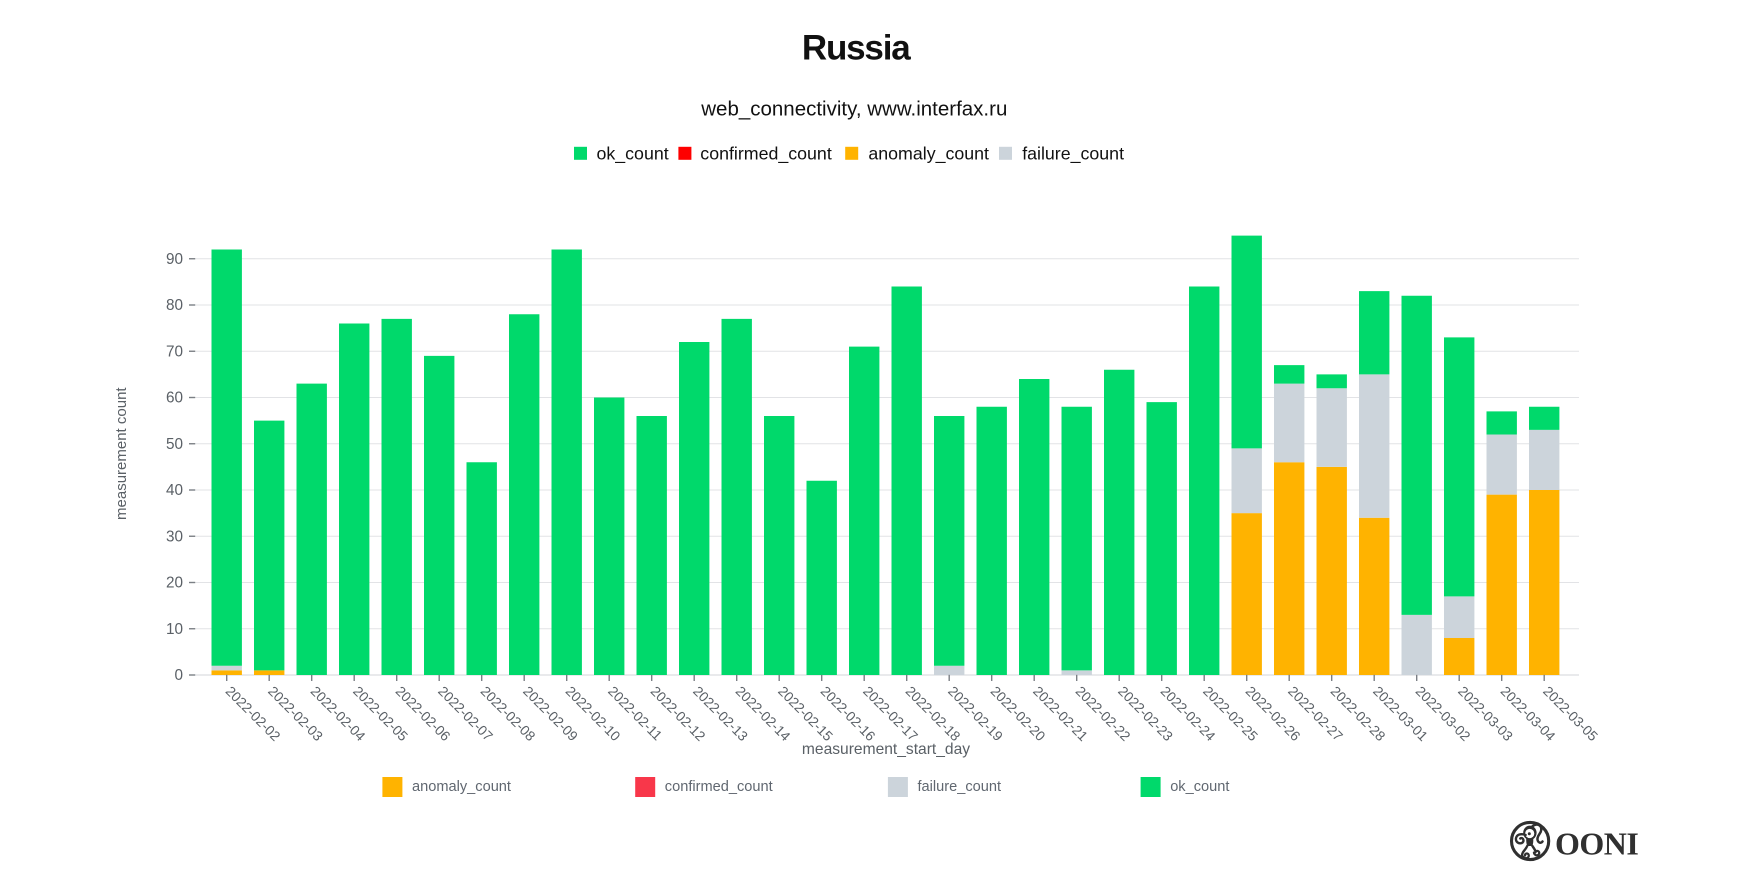  Describe the element at coordinates (174, 583) in the screenshot. I see `svg-text: 20` at that location.